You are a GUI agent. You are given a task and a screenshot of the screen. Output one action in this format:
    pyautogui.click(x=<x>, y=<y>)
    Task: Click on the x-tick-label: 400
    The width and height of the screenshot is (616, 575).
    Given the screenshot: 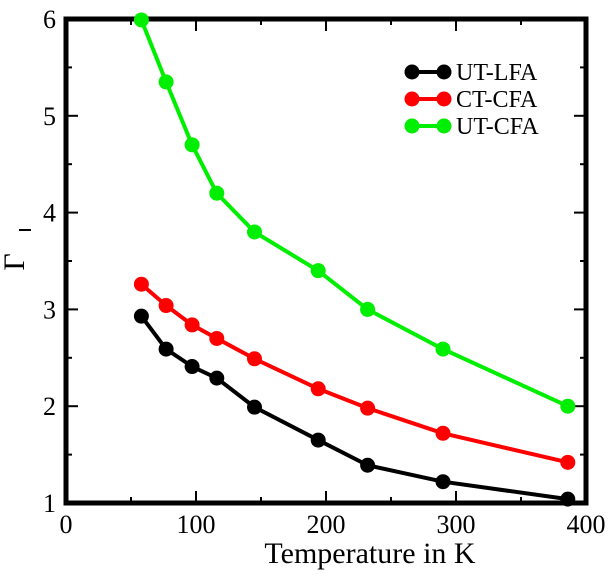 What is the action you would take?
    pyautogui.click(x=586, y=524)
    